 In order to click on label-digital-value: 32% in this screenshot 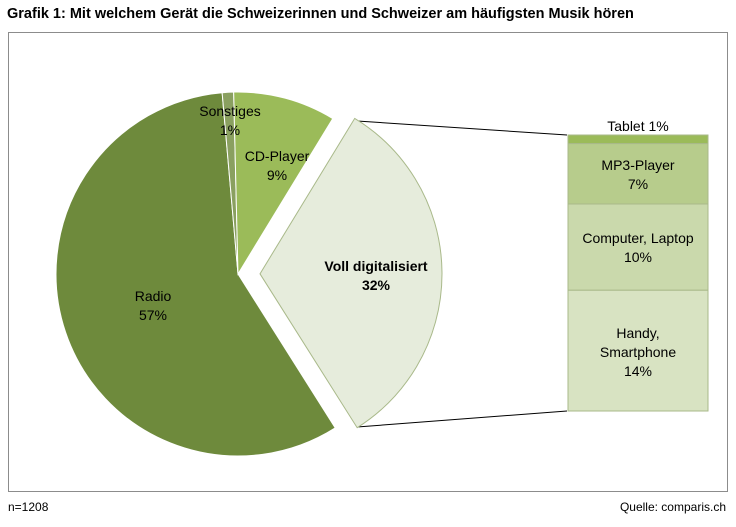, I will do `click(376, 285)`.